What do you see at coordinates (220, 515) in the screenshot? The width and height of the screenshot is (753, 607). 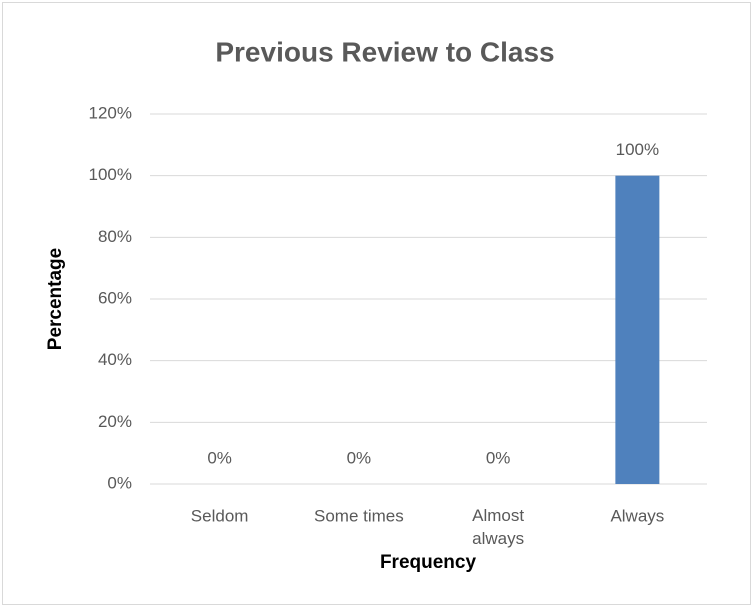 I see `x-tick-label: Seldom` at bounding box center [220, 515].